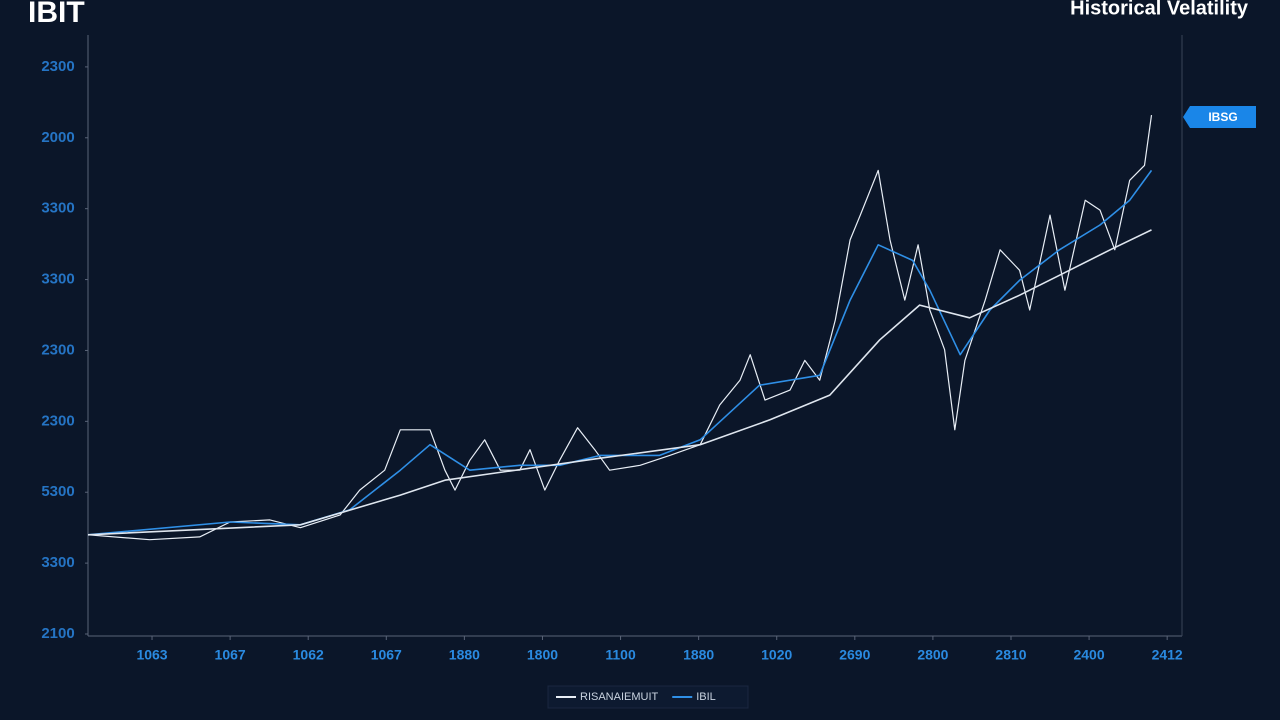 Image resolution: width=1280 pixels, height=720 pixels. I want to click on y-tick-label: 2100, so click(57, 633).